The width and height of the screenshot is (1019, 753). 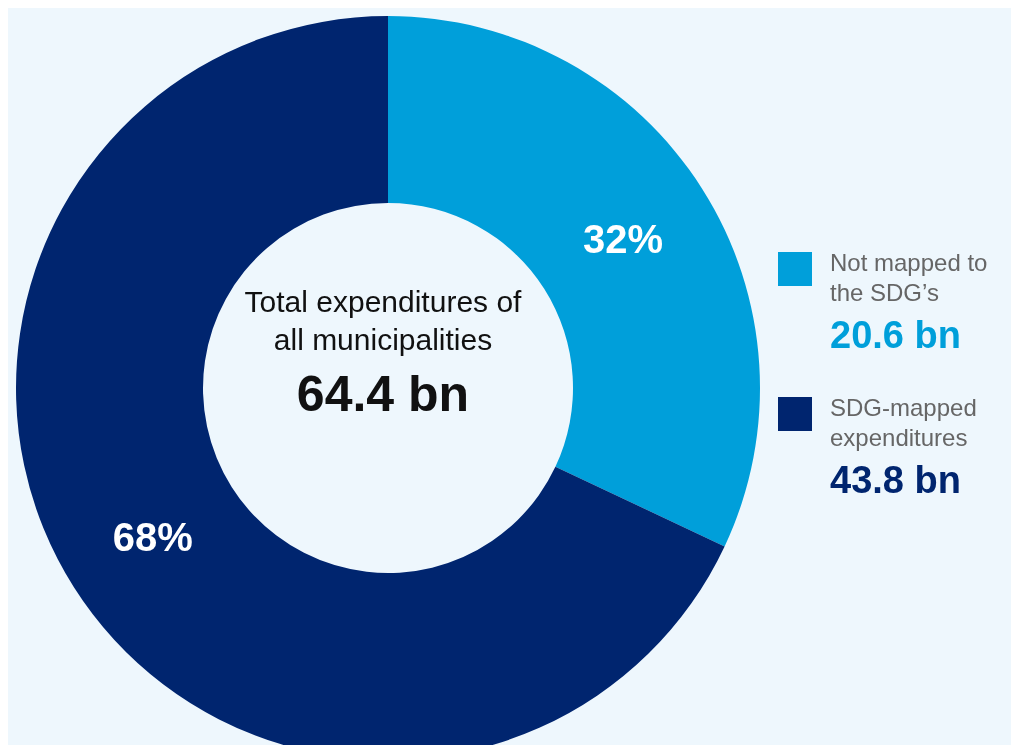 What do you see at coordinates (904, 423) in the screenshot?
I see `legend-label: SDG-mapped expenditures` at bounding box center [904, 423].